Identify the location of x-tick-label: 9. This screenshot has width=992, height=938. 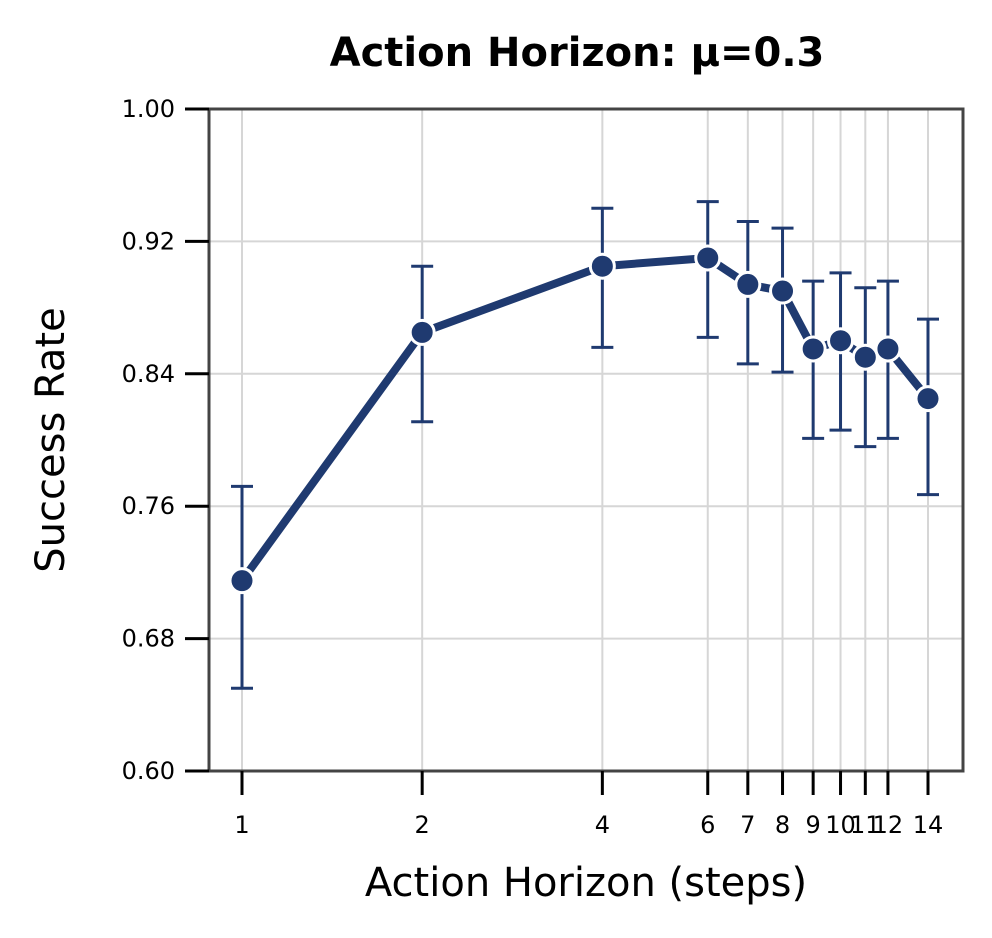
(813, 825).